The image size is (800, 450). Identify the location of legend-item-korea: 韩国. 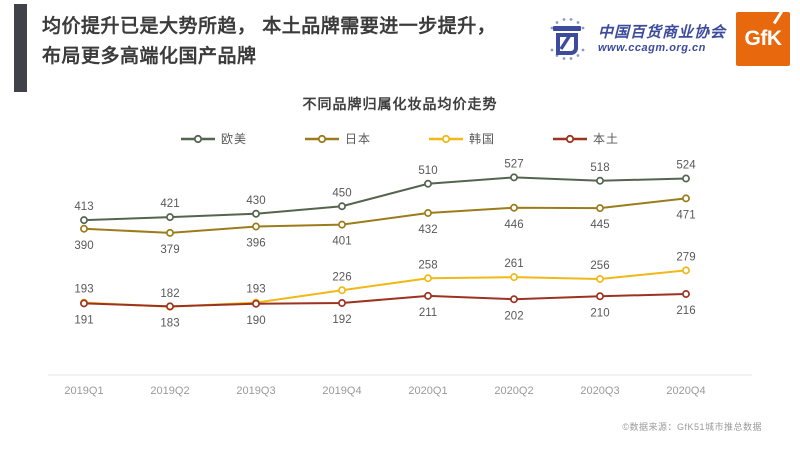
(462, 138).